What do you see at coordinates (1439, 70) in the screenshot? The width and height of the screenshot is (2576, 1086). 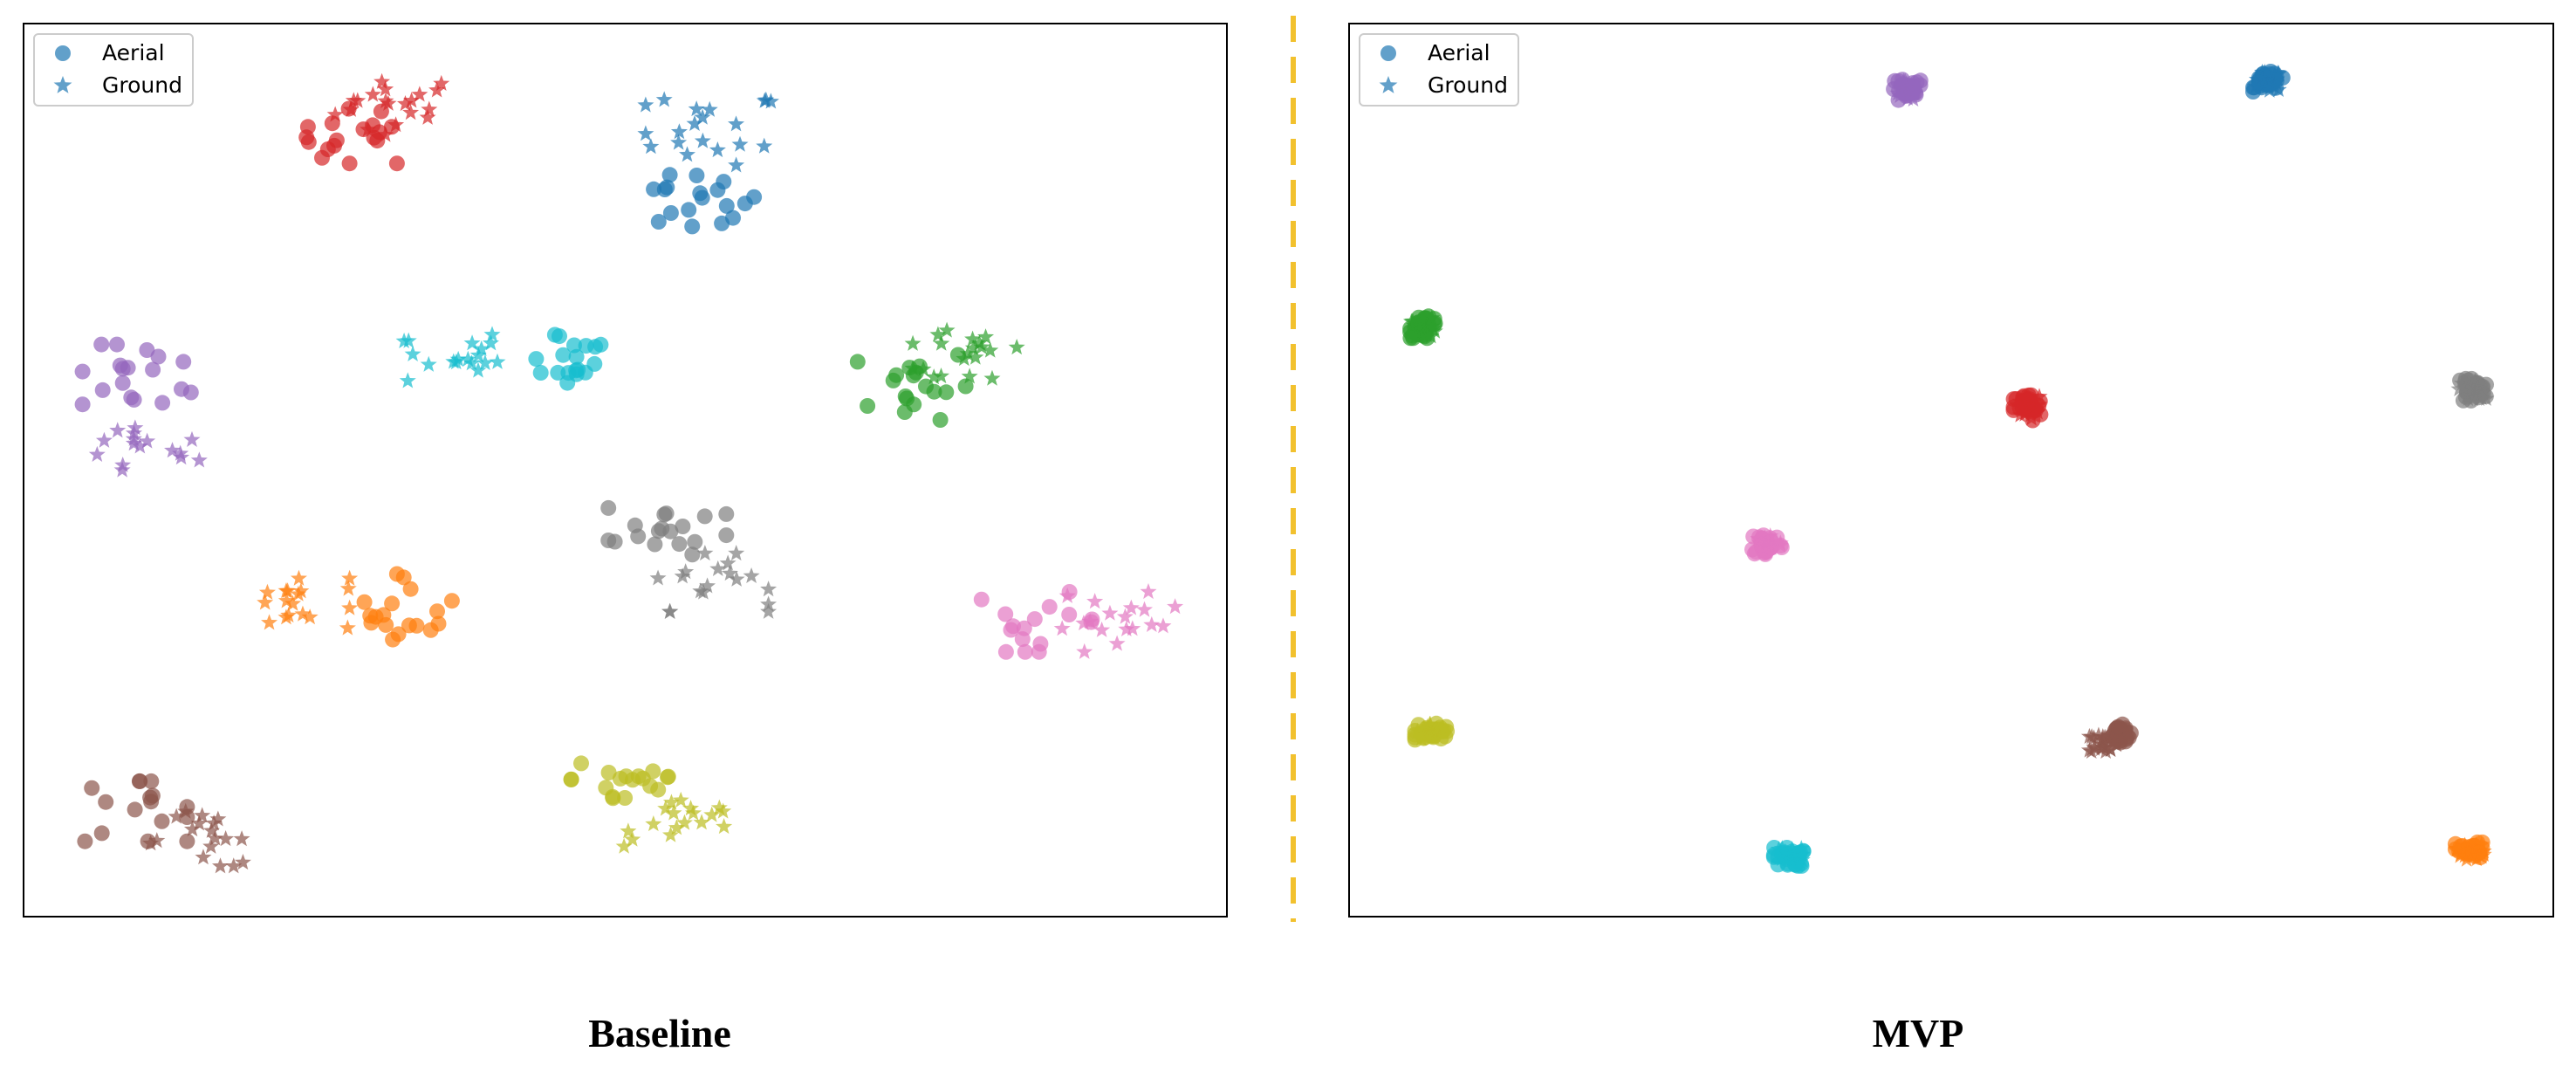 I see `mvp-legend: Aerial Ground` at bounding box center [1439, 70].